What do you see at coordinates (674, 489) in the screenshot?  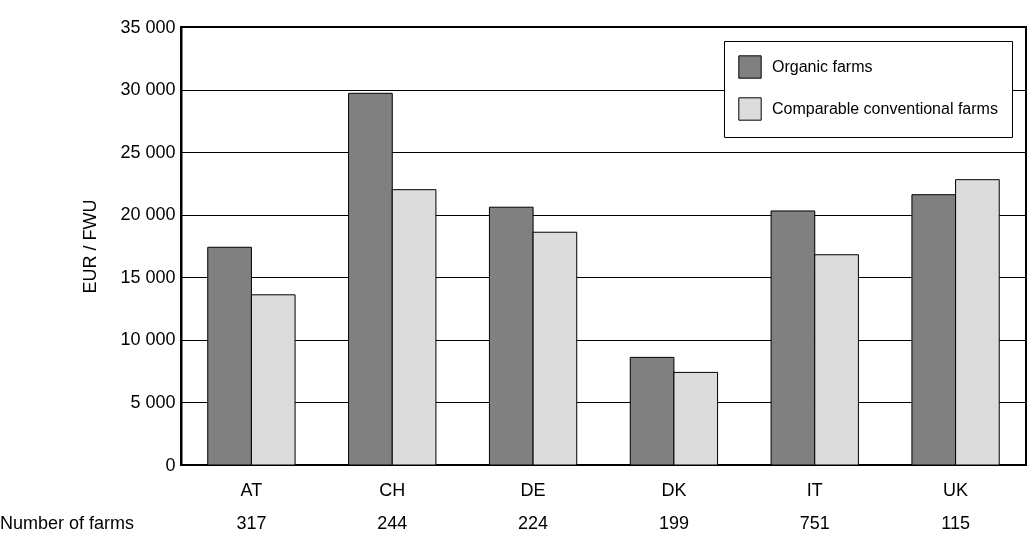 I see `x-tick-label: DK` at bounding box center [674, 489].